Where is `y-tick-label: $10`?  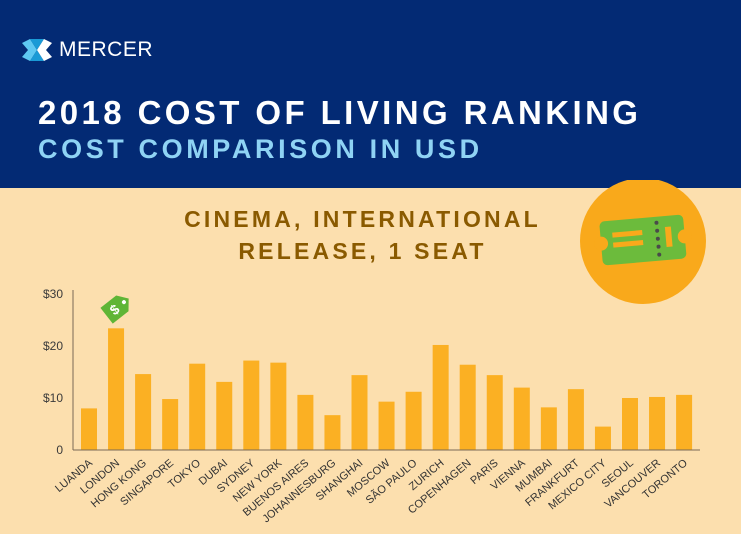 y-tick-label: $10 is located at coordinates (53, 398).